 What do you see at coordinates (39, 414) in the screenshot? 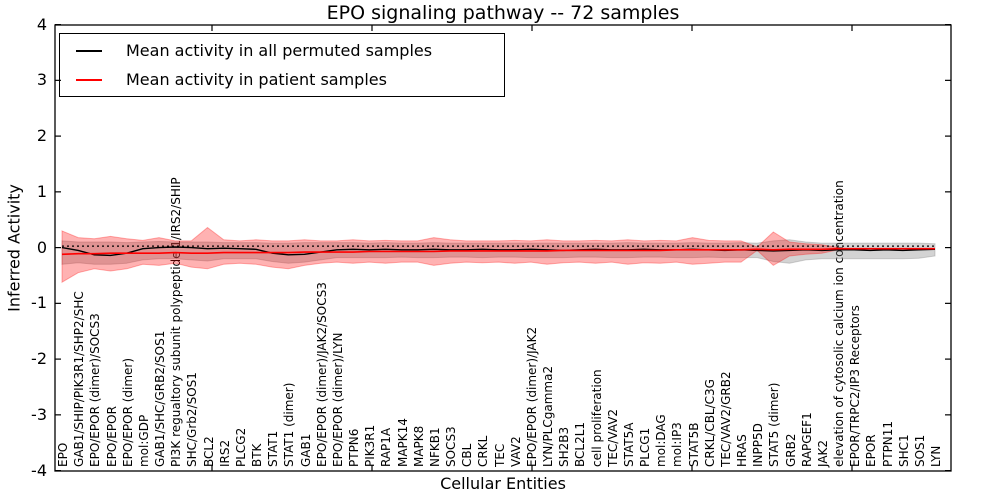
I see `y-tick-label: -3` at bounding box center [39, 414].